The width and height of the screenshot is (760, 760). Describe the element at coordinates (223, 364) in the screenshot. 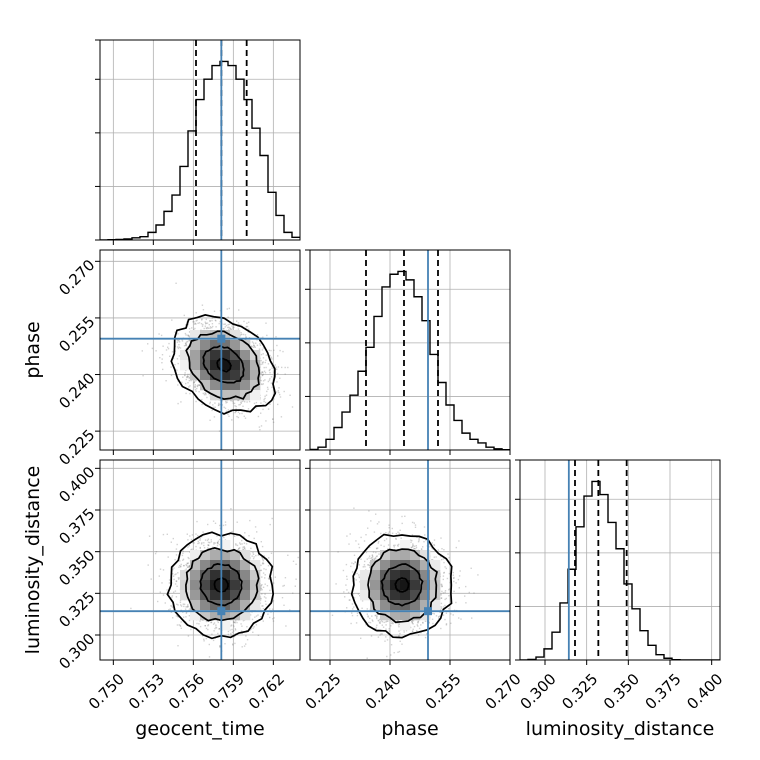

I see `contour-lines` at that location.